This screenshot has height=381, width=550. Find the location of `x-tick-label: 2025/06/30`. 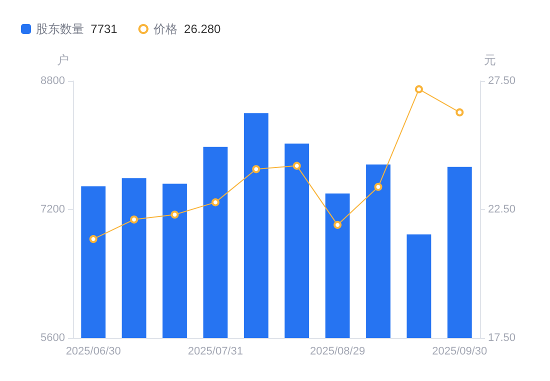

x-tick-label: 2025/06/30 is located at coordinates (93, 352).